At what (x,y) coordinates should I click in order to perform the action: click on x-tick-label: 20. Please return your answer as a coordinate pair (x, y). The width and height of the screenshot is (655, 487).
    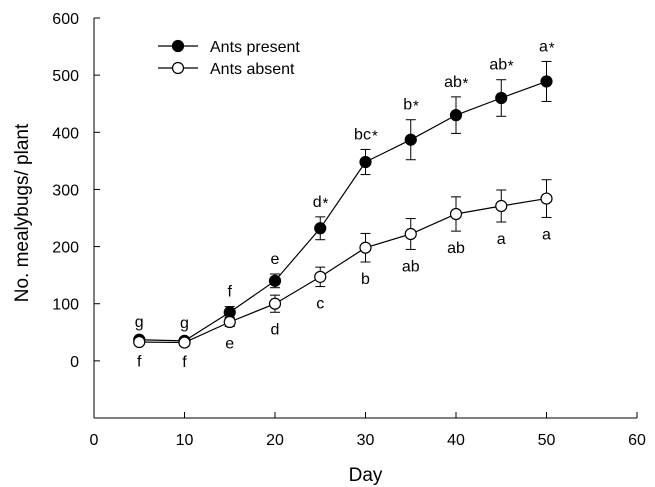
    Looking at the image, I should click on (275, 440).